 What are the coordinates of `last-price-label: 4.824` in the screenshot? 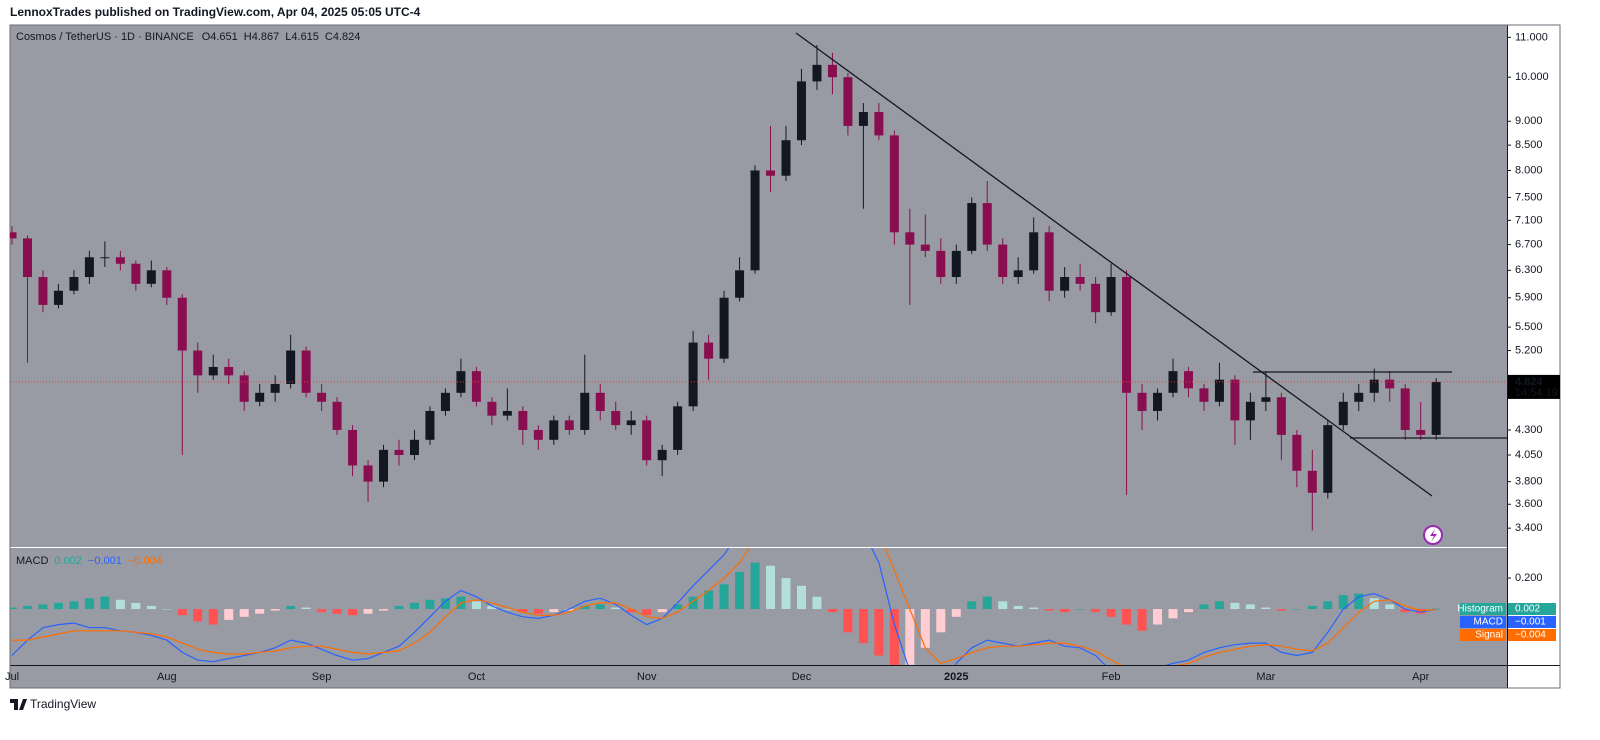 It's located at (1529, 382).